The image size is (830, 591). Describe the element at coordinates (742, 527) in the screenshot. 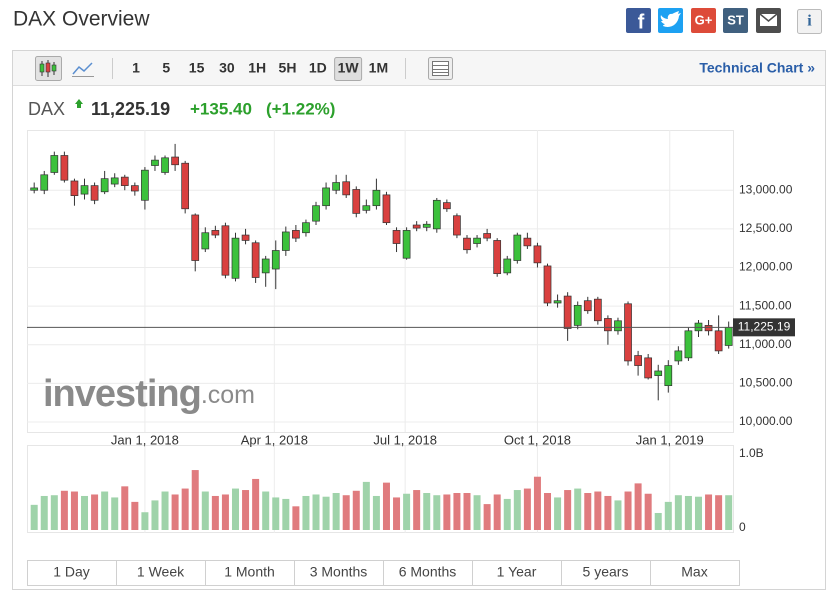

I see `volume-tick-label: 0` at that location.